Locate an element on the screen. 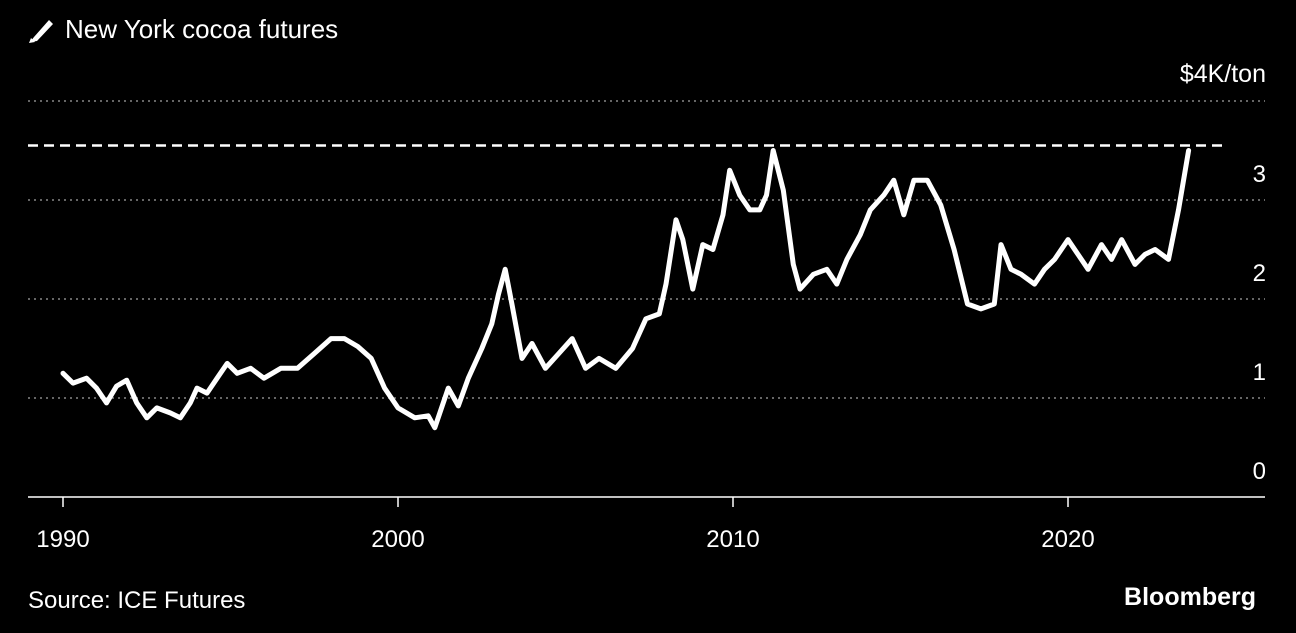 The image size is (1296, 633). y-tick-label-1: 1 is located at coordinates (1259, 372).